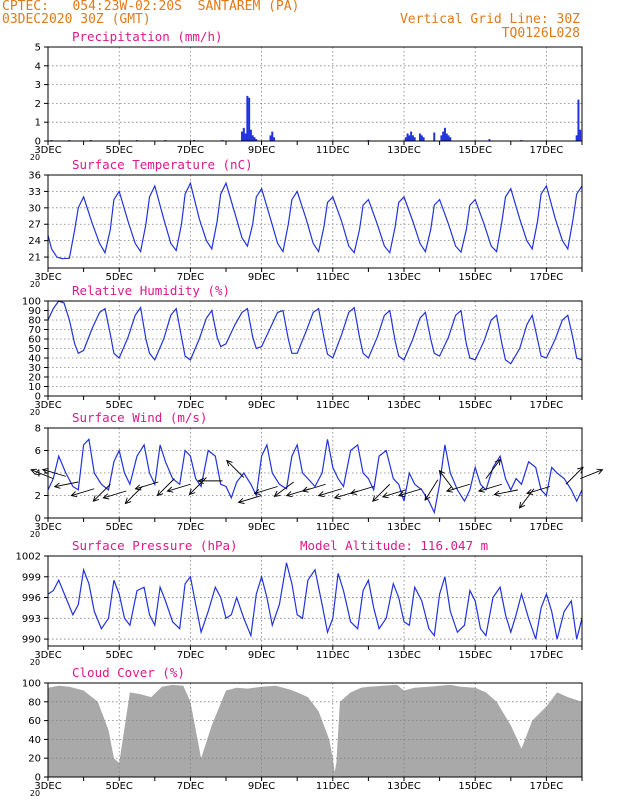  I want to click on surface-temperature-ytick-label: 24, so click(34, 241).